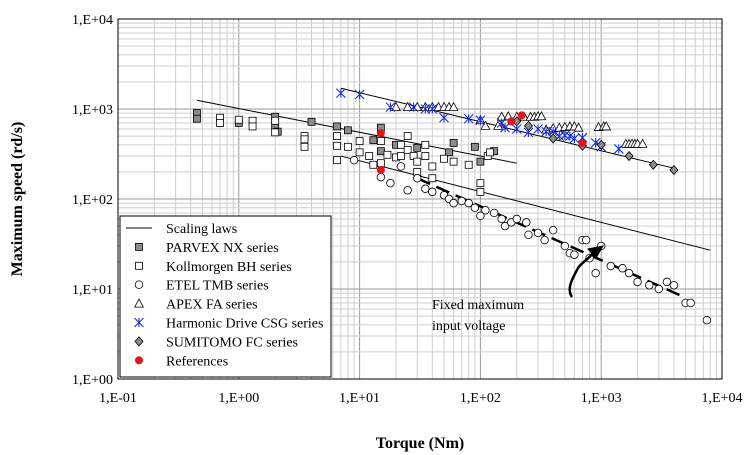 Image resolution: width=752 pixels, height=455 pixels. What do you see at coordinates (232, 342) in the screenshot?
I see `legend-label: SUMITOMO FC series` at bounding box center [232, 342].